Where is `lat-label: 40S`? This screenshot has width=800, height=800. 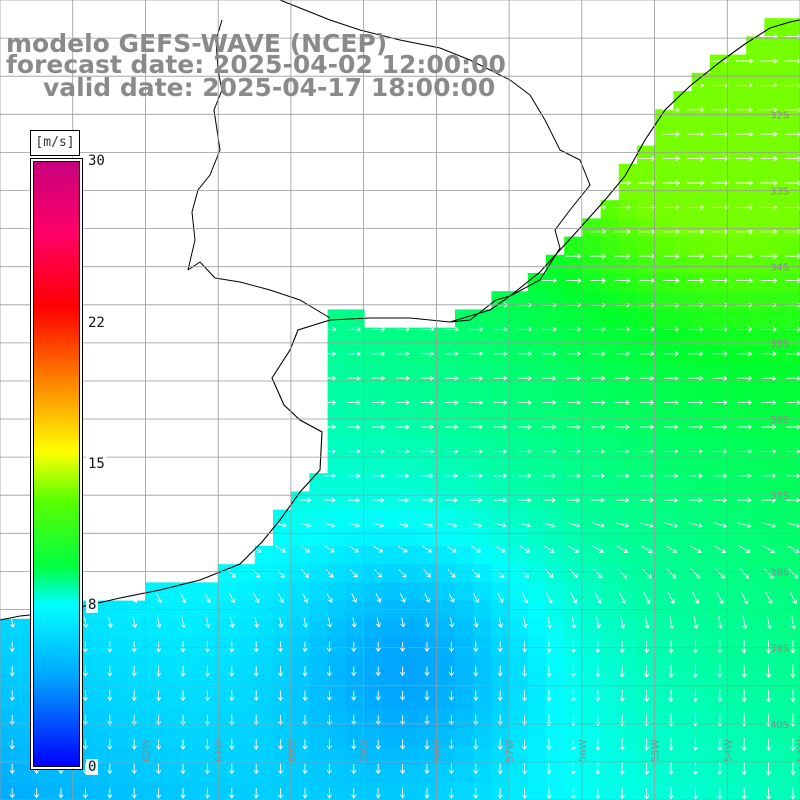
lat-label: 40S is located at coordinates (779, 725).